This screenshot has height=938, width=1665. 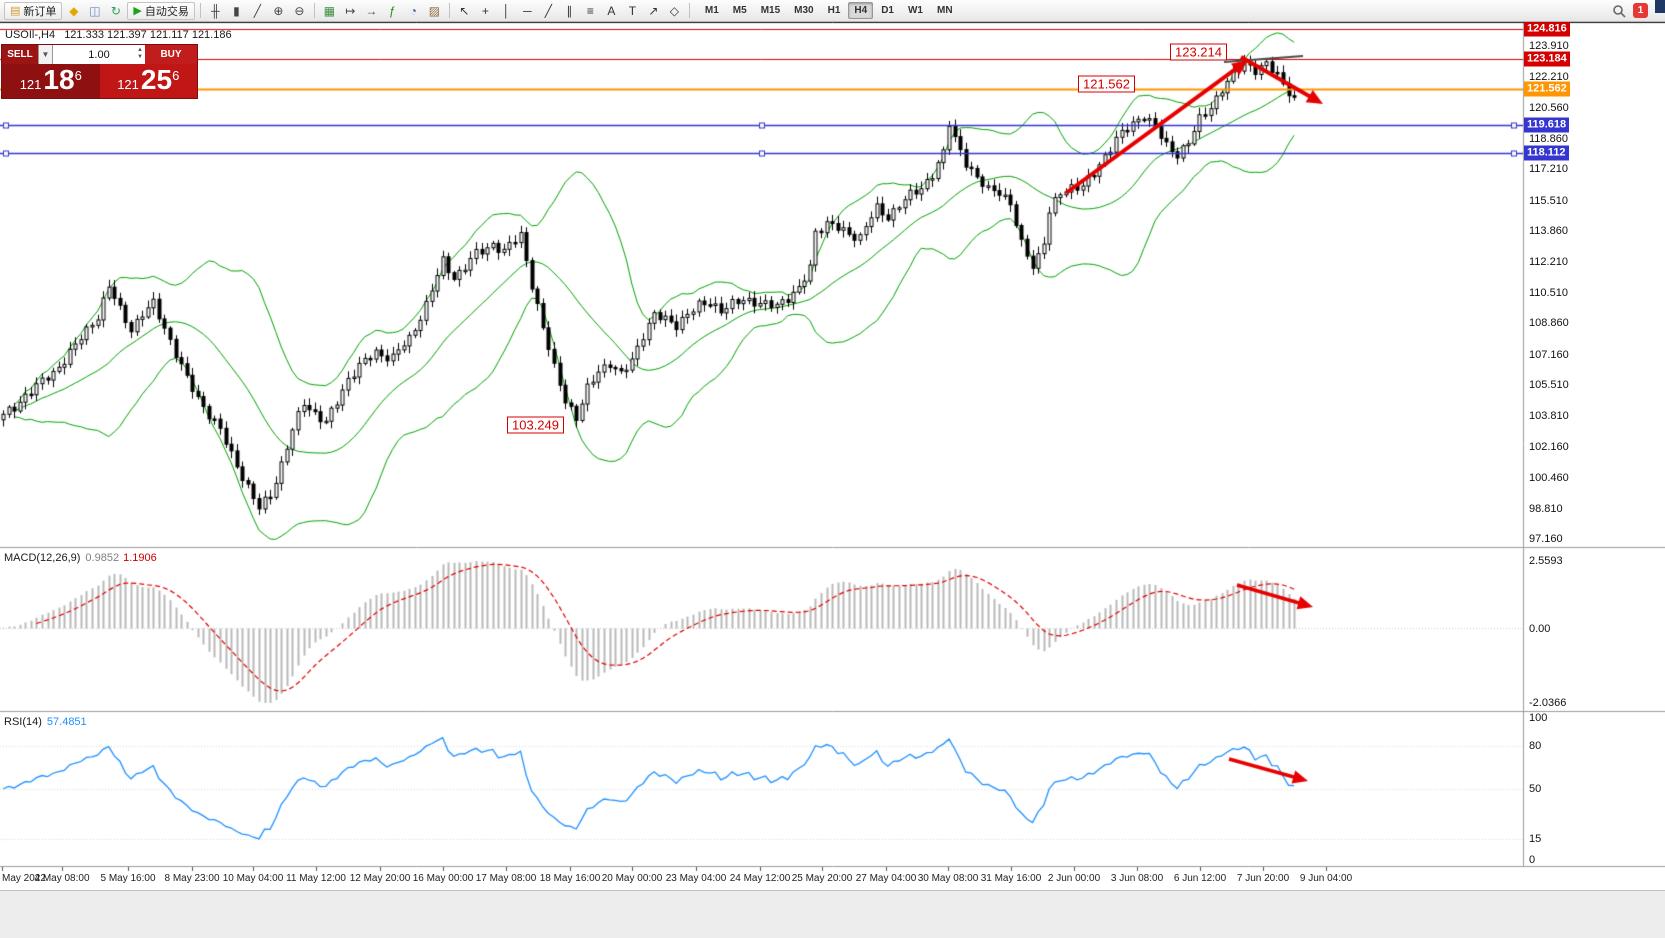 I want to click on stepper-down-icon: ▼, so click(x=140, y=57).